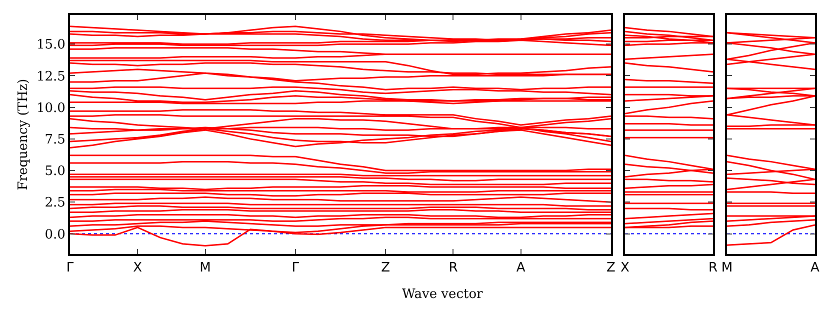 The height and width of the screenshot is (310, 835). I want to click on y-tick-label: 12.5, so click(51, 76).